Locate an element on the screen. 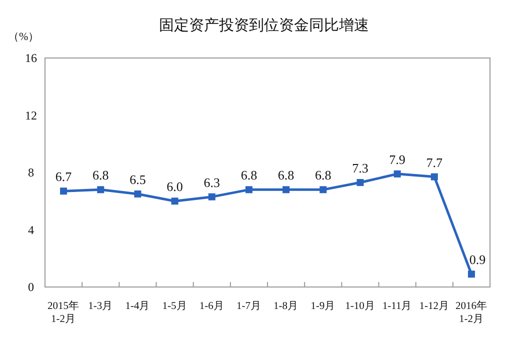 Image resolution: width=528 pixels, height=345 pixels. data-label: 6.5 is located at coordinates (138, 179).